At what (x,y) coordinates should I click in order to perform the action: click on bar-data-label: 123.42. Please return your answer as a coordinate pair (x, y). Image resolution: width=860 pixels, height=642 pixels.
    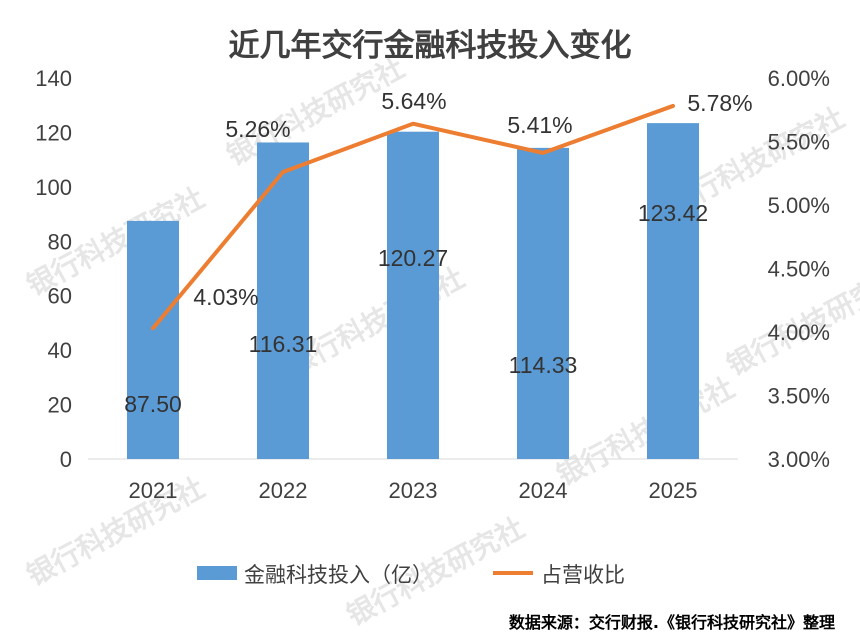
    Looking at the image, I should click on (673, 213).